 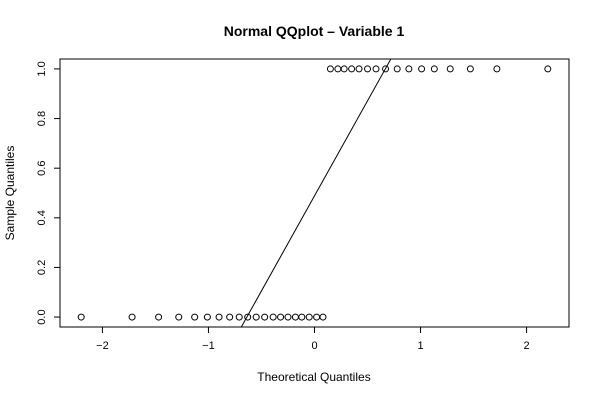 I want to click on x-tick-label: 0, so click(x=314, y=346).